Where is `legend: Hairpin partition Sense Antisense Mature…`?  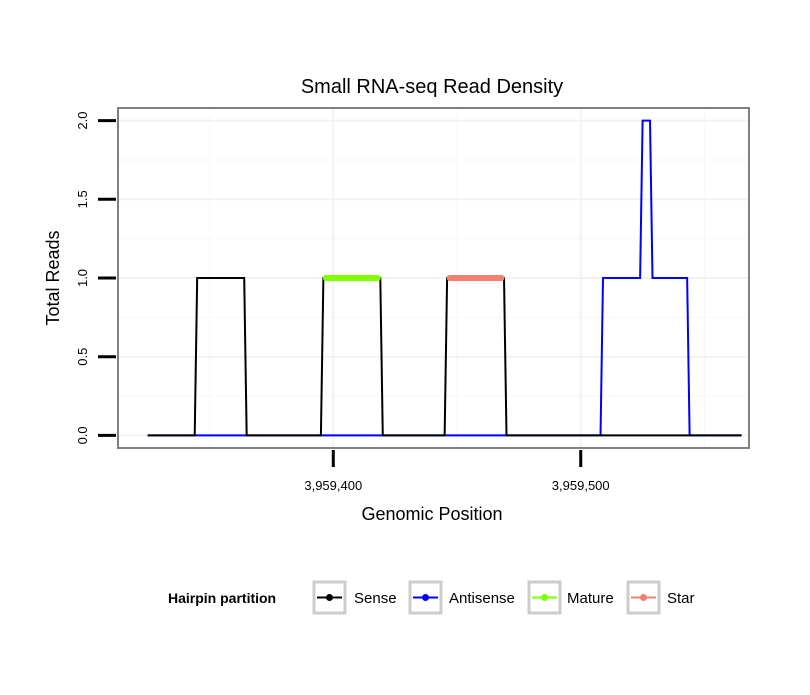 legend: Hairpin partition Sense Antisense Mature… is located at coordinates (431, 597).